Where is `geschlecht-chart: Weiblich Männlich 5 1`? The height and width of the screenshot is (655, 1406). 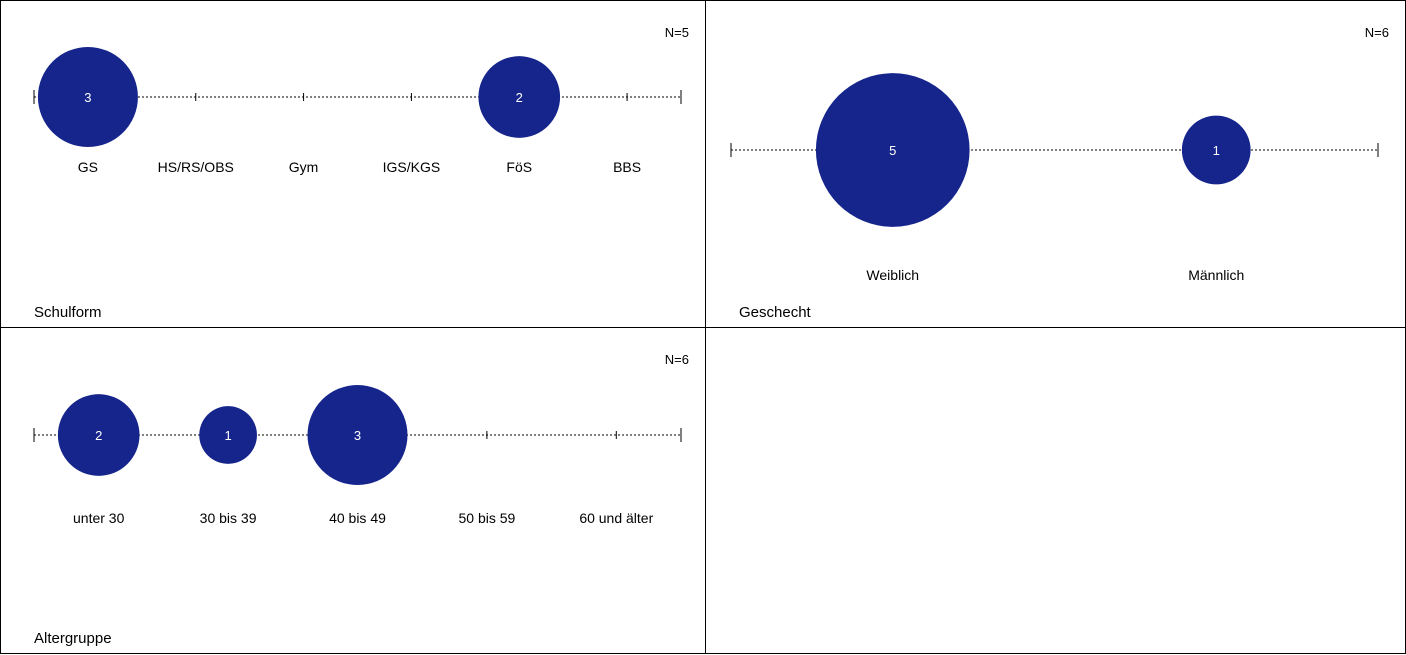 geschlecht-chart: Weiblich Männlich 5 1 is located at coordinates (1054, 178).